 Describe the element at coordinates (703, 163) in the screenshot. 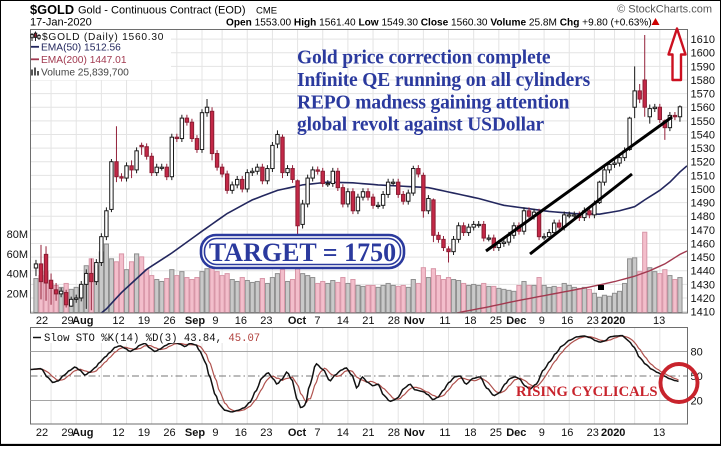

I see `svg-text: 1520` at that location.